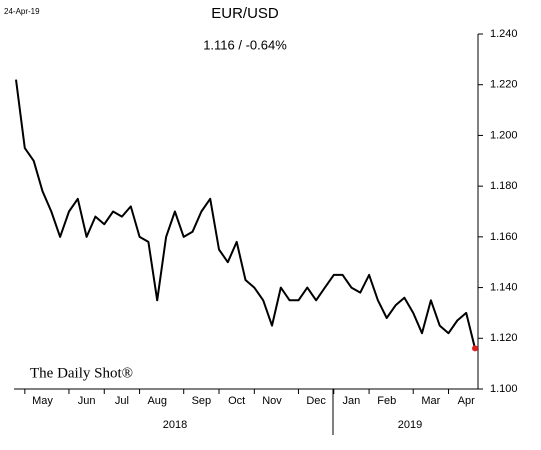 Image resolution: width=541 pixels, height=450 pixels. I want to click on chart-subtitle: 1.116 / -0.64%, so click(245, 44).